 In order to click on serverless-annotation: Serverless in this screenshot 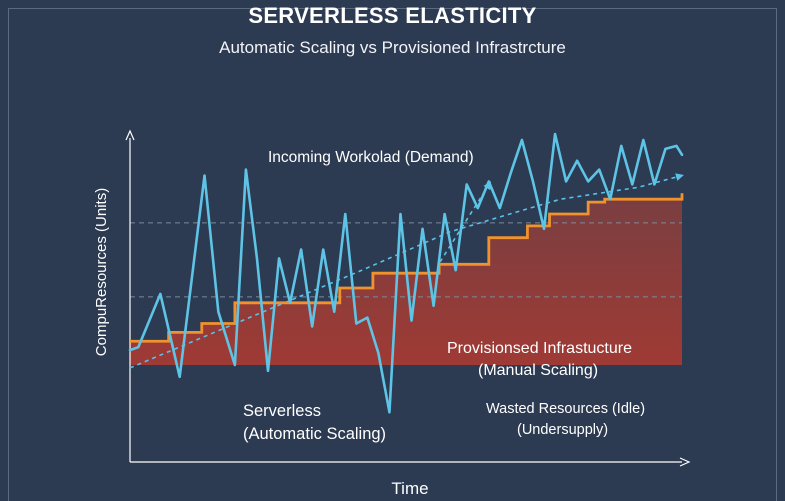, I will do `click(282, 411)`.